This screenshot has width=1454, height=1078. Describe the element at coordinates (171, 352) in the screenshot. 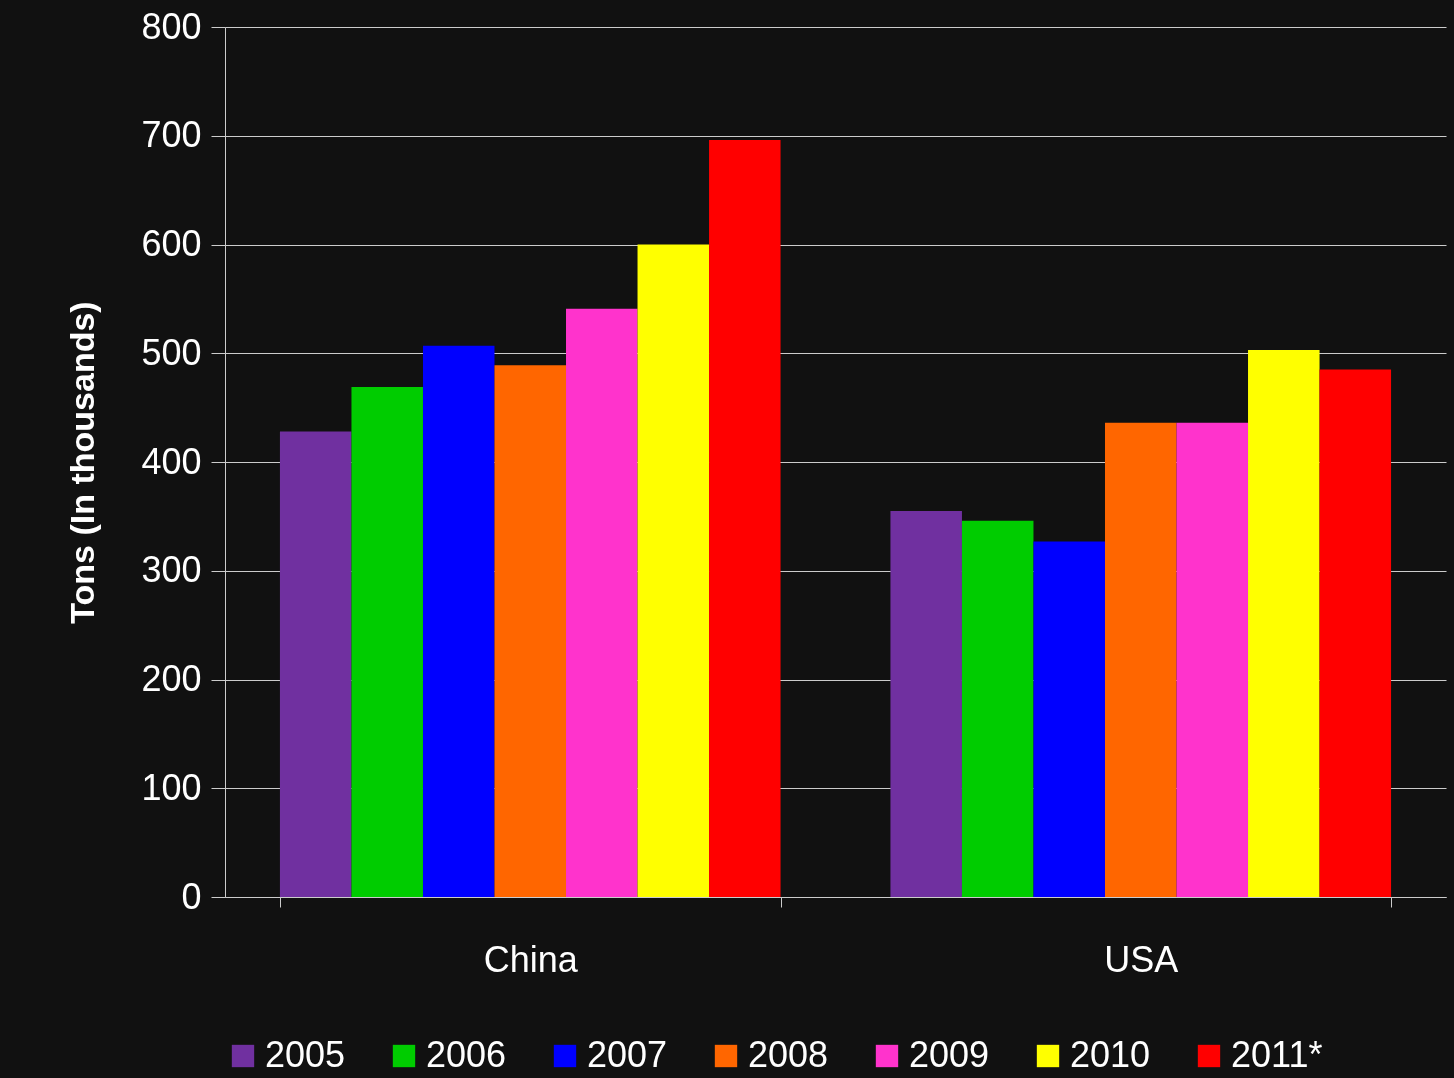

I see `y-tick-label: 500` at that location.